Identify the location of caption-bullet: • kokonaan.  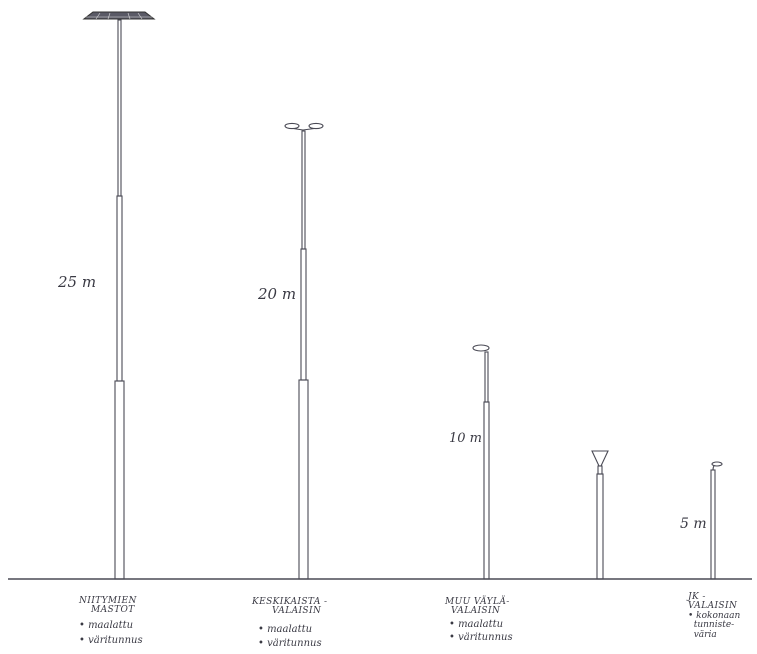
(714, 615).